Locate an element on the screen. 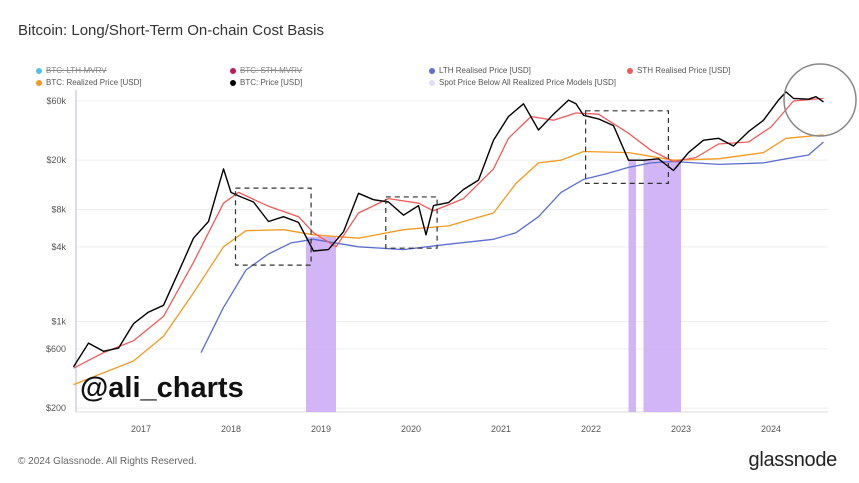 The image size is (859, 483). y-tick-label: $4k is located at coordinates (58, 247).